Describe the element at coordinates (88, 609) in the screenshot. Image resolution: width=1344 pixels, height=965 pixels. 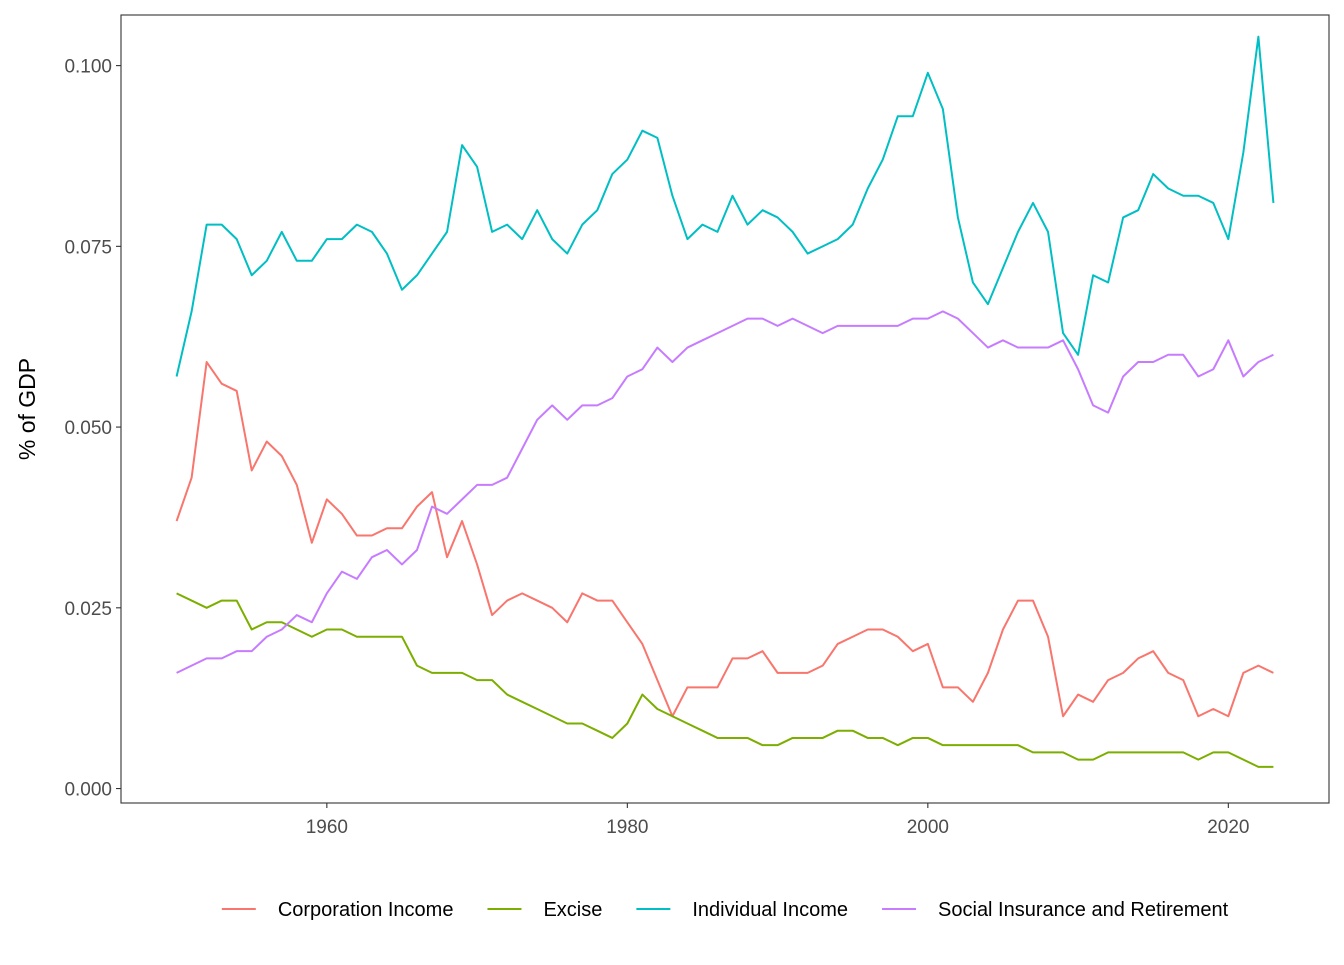
I see `y-tick-label: 0.025` at that location.